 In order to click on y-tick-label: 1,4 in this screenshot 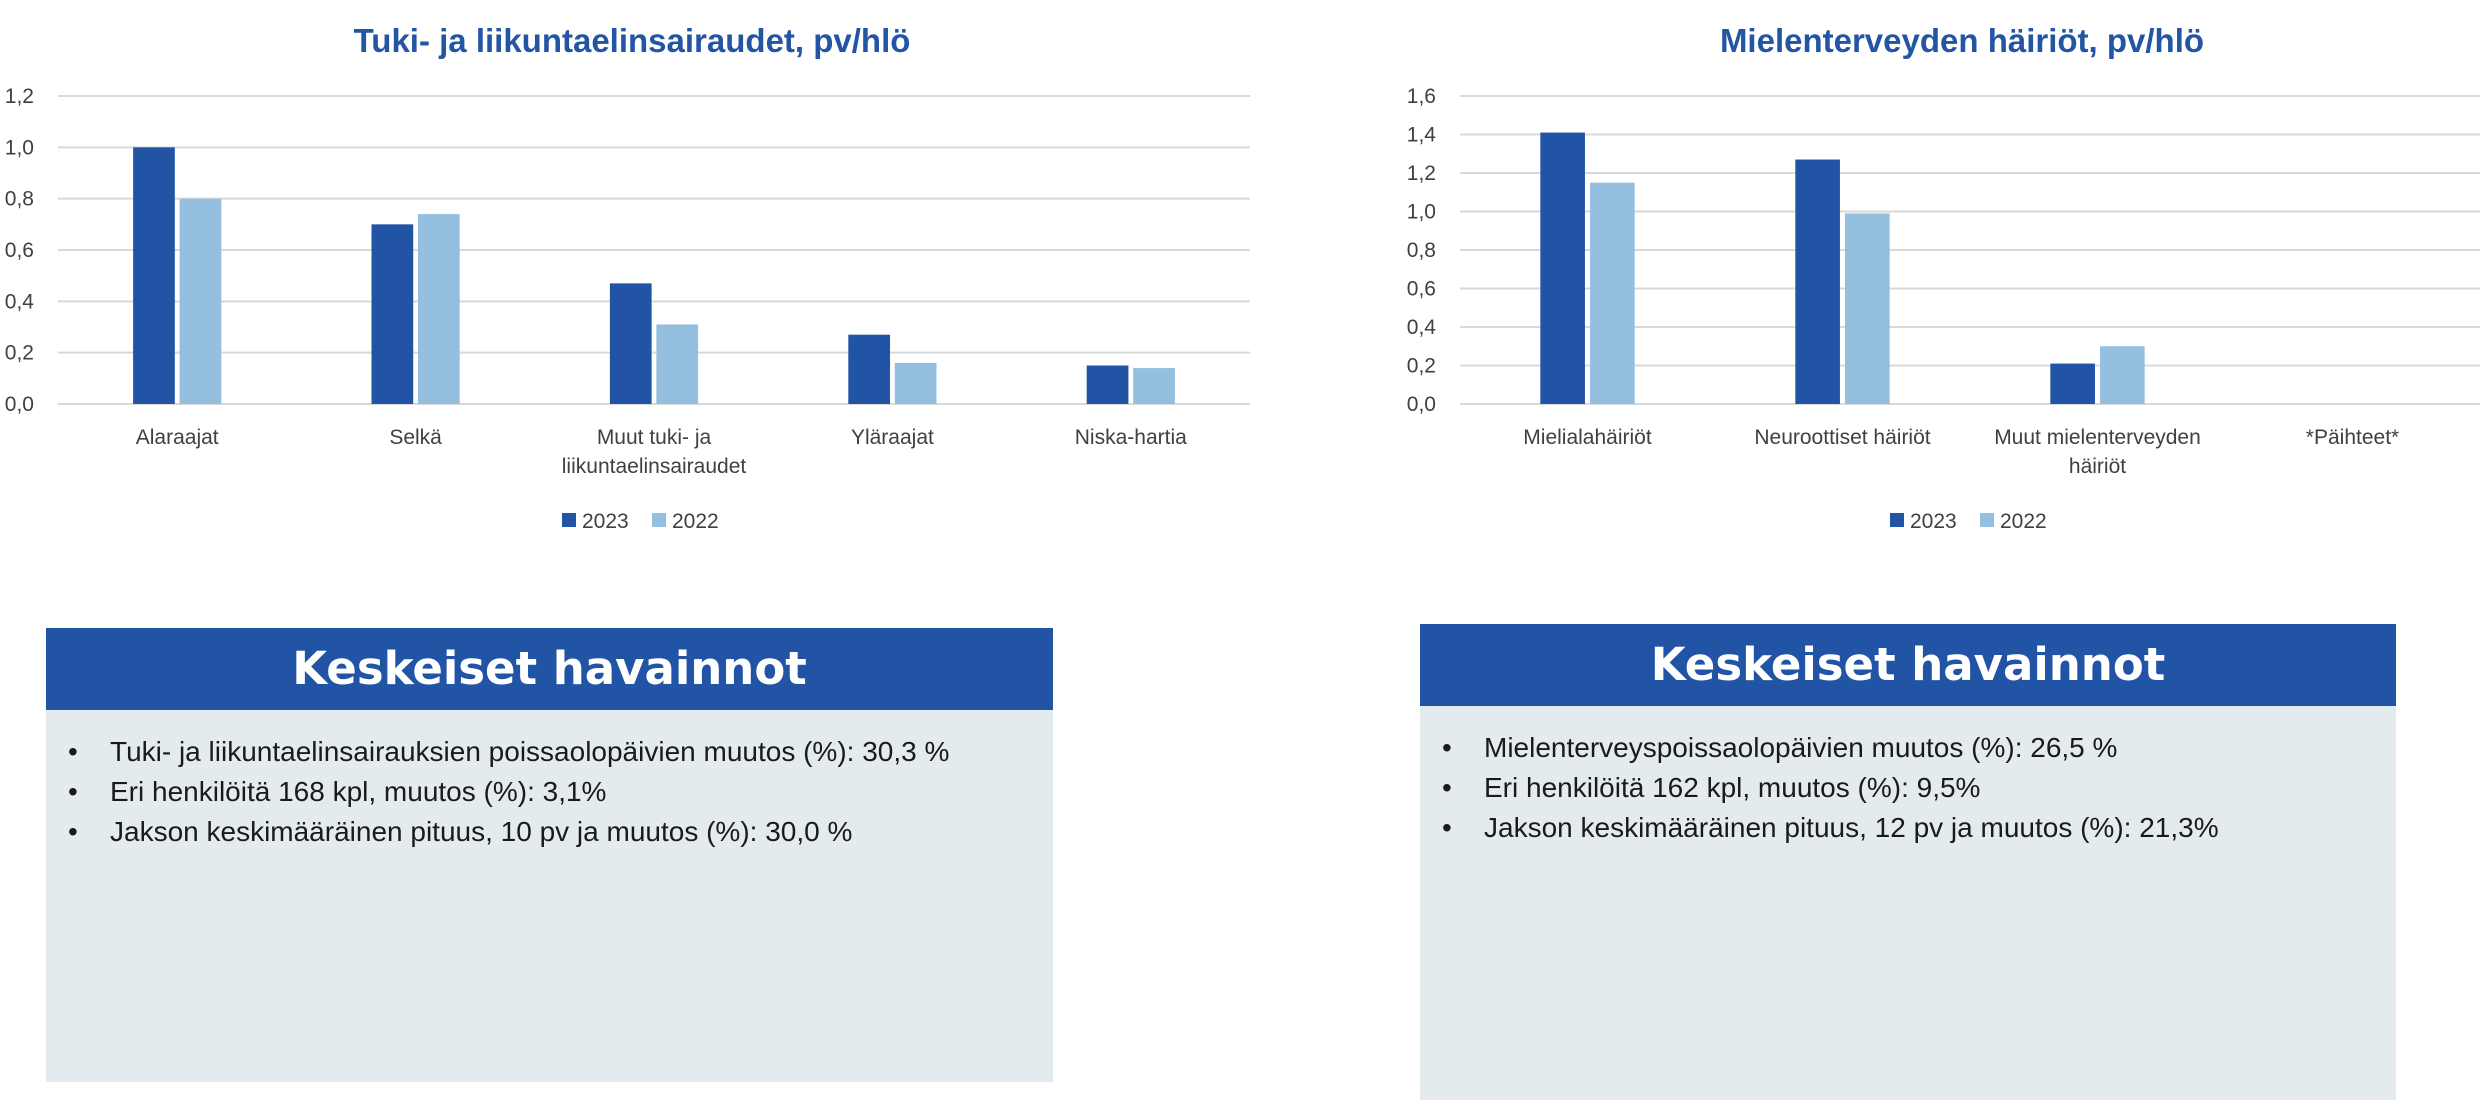, I will do `click(1422, 135)`.